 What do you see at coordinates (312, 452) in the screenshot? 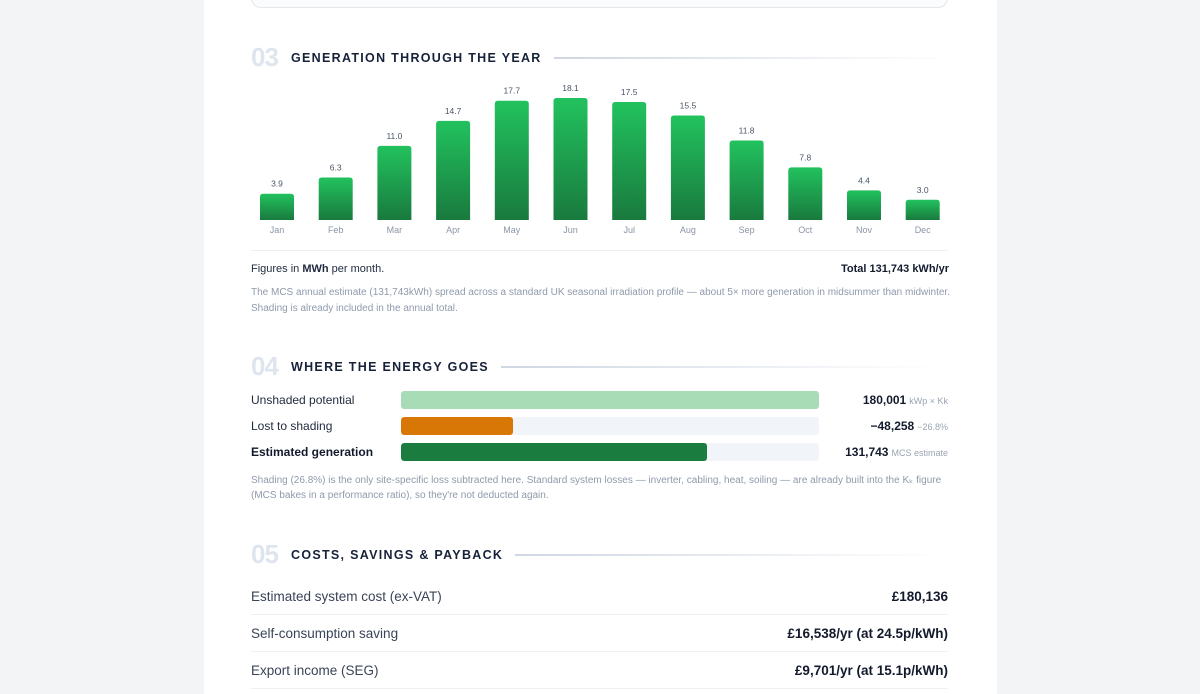
I see `energy-row-label: Estimated generation` at bounding box center [312, 452].